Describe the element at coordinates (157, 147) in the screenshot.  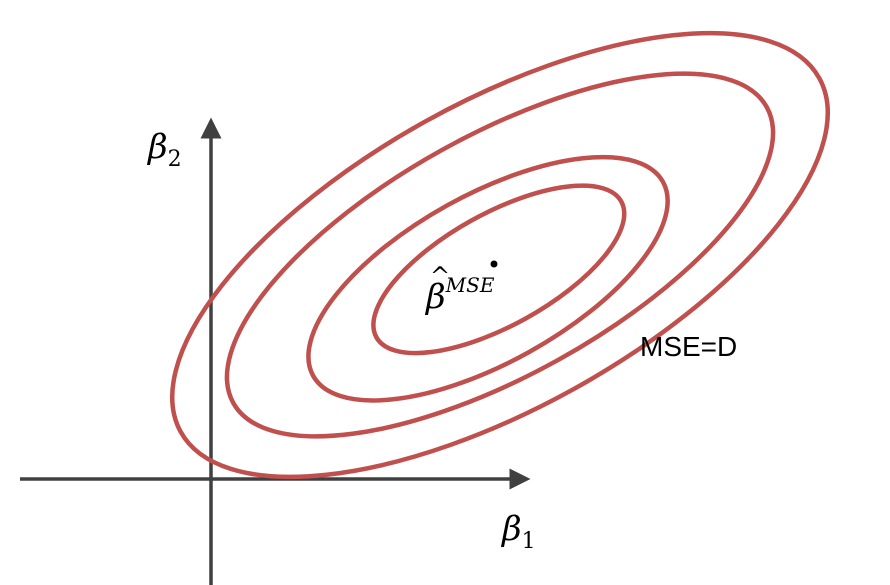
I see `y-axis-symbol: β` at that location.